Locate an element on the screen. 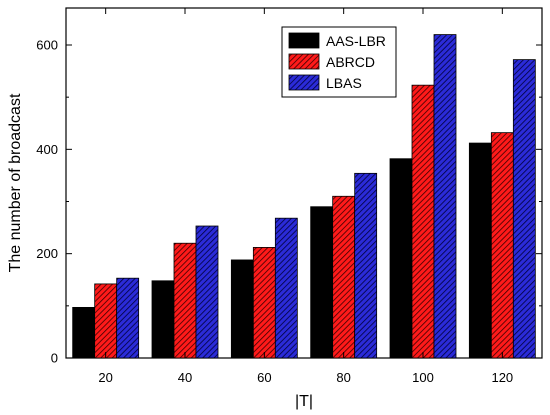 This screenshot has height=415, width=550. x-tick-label-80: 80 is located at coordinates (343, 377).